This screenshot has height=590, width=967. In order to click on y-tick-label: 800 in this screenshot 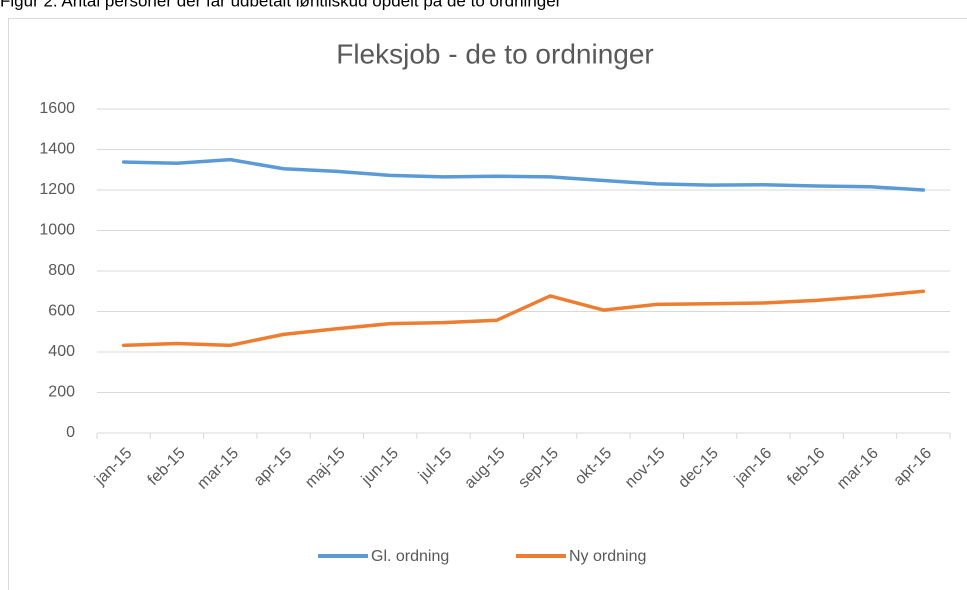, I will do `click(61, 270)`.